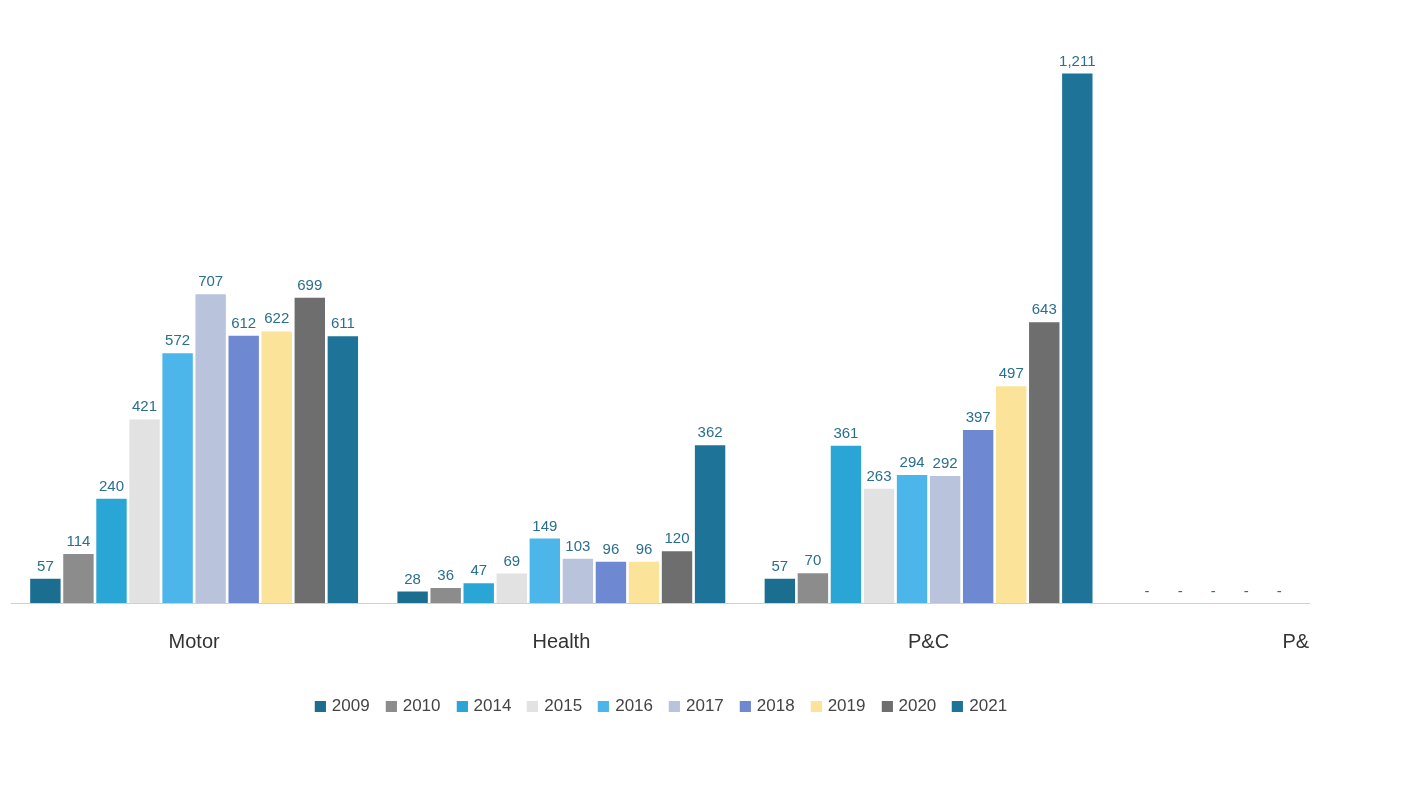  Describe the element at coordinates (342, 323) in the screenshot. I see `data-label: 611` at that location.